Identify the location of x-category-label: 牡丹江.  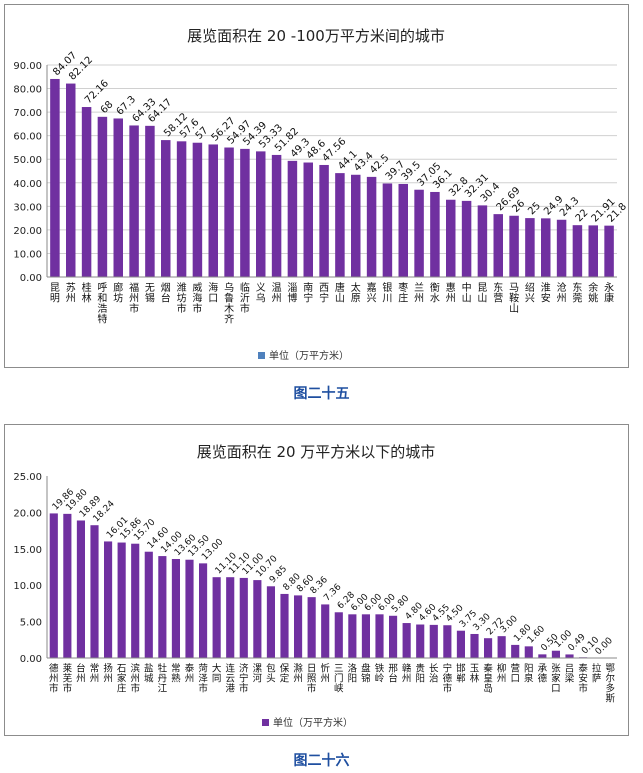
(163, 679).